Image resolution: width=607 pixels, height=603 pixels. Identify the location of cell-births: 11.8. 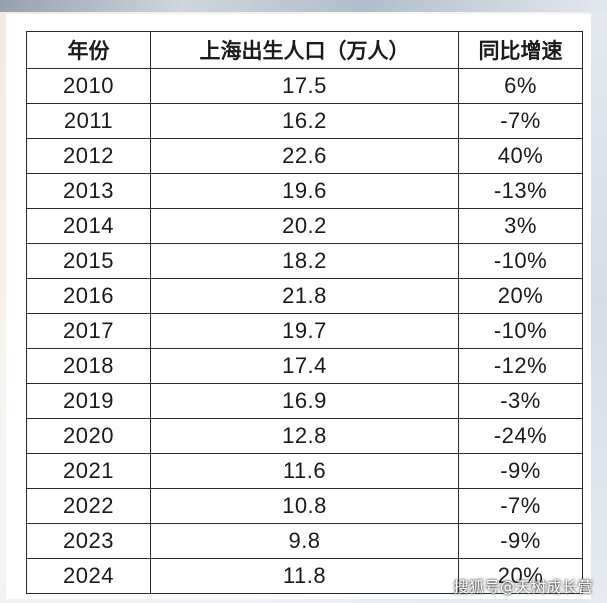
(304, 576).